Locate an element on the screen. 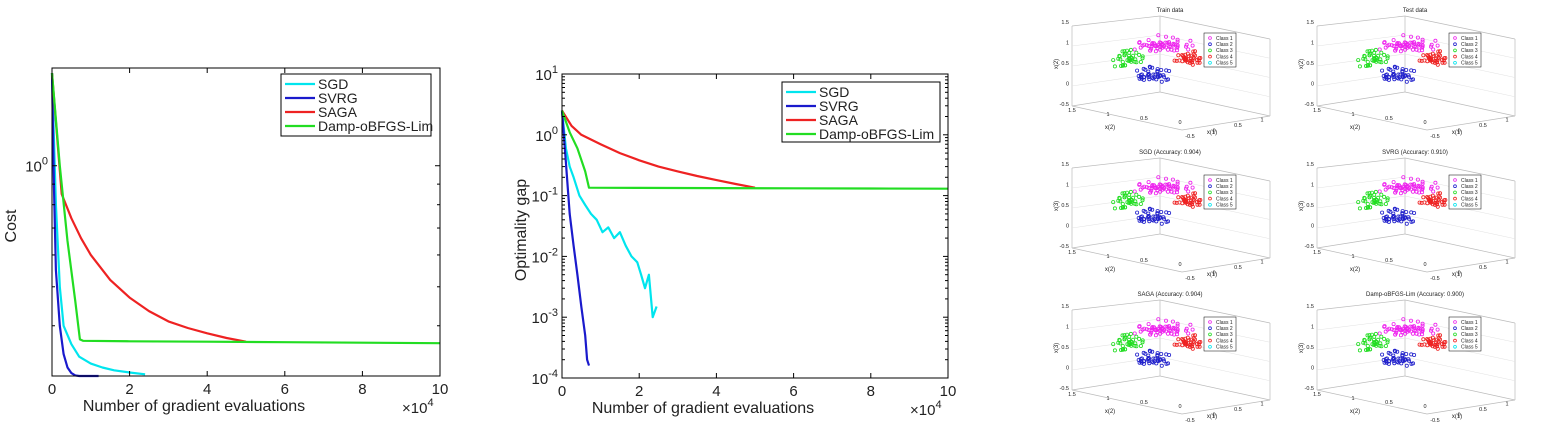  series-line-sgd is located at coordinates (98, 224).